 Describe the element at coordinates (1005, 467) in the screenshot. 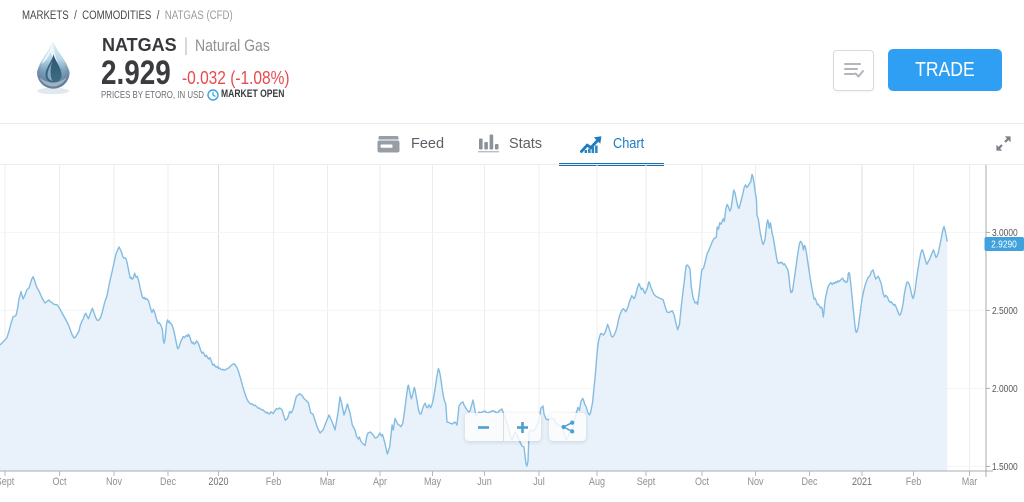

I see `svg-text: 1.5000` at that location.